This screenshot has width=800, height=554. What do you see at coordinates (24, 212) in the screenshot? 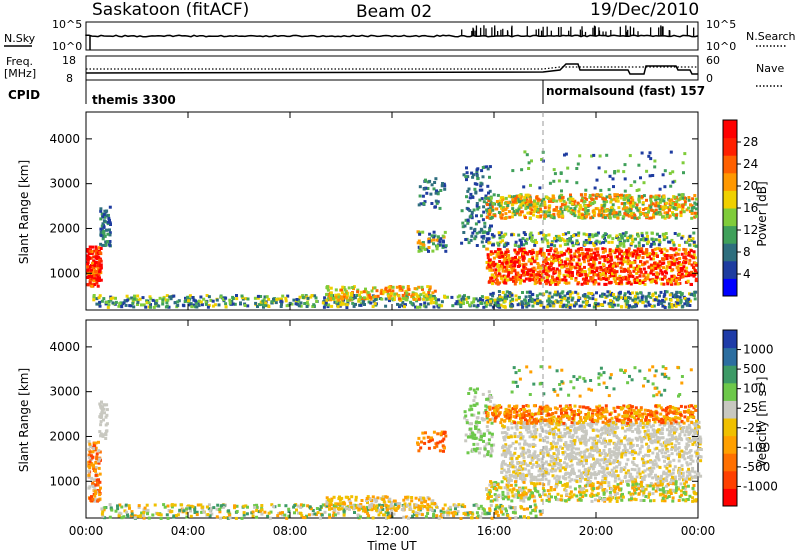
I see `power-ylabel: Slant Range [km]` at bounding box center [24, 212].